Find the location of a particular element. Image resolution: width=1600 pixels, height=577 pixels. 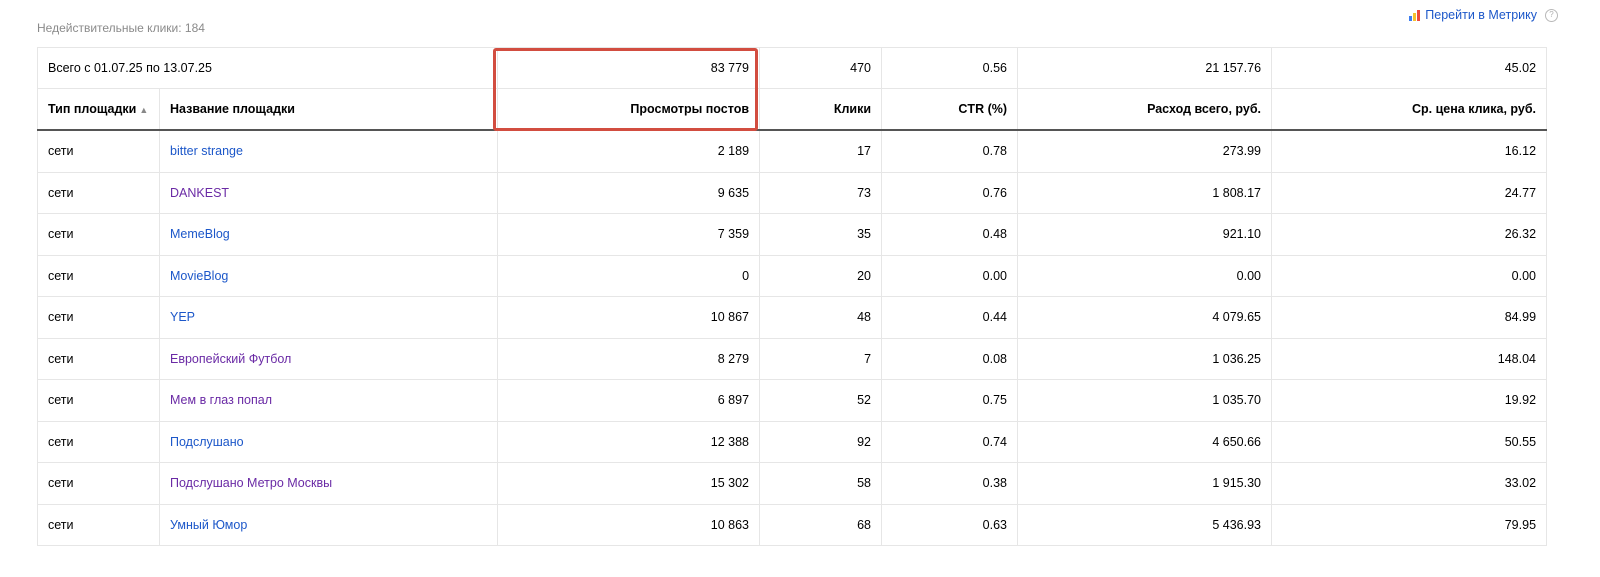

placement-name-cell: Европейский Футбол is located at coordinates (328, 358).